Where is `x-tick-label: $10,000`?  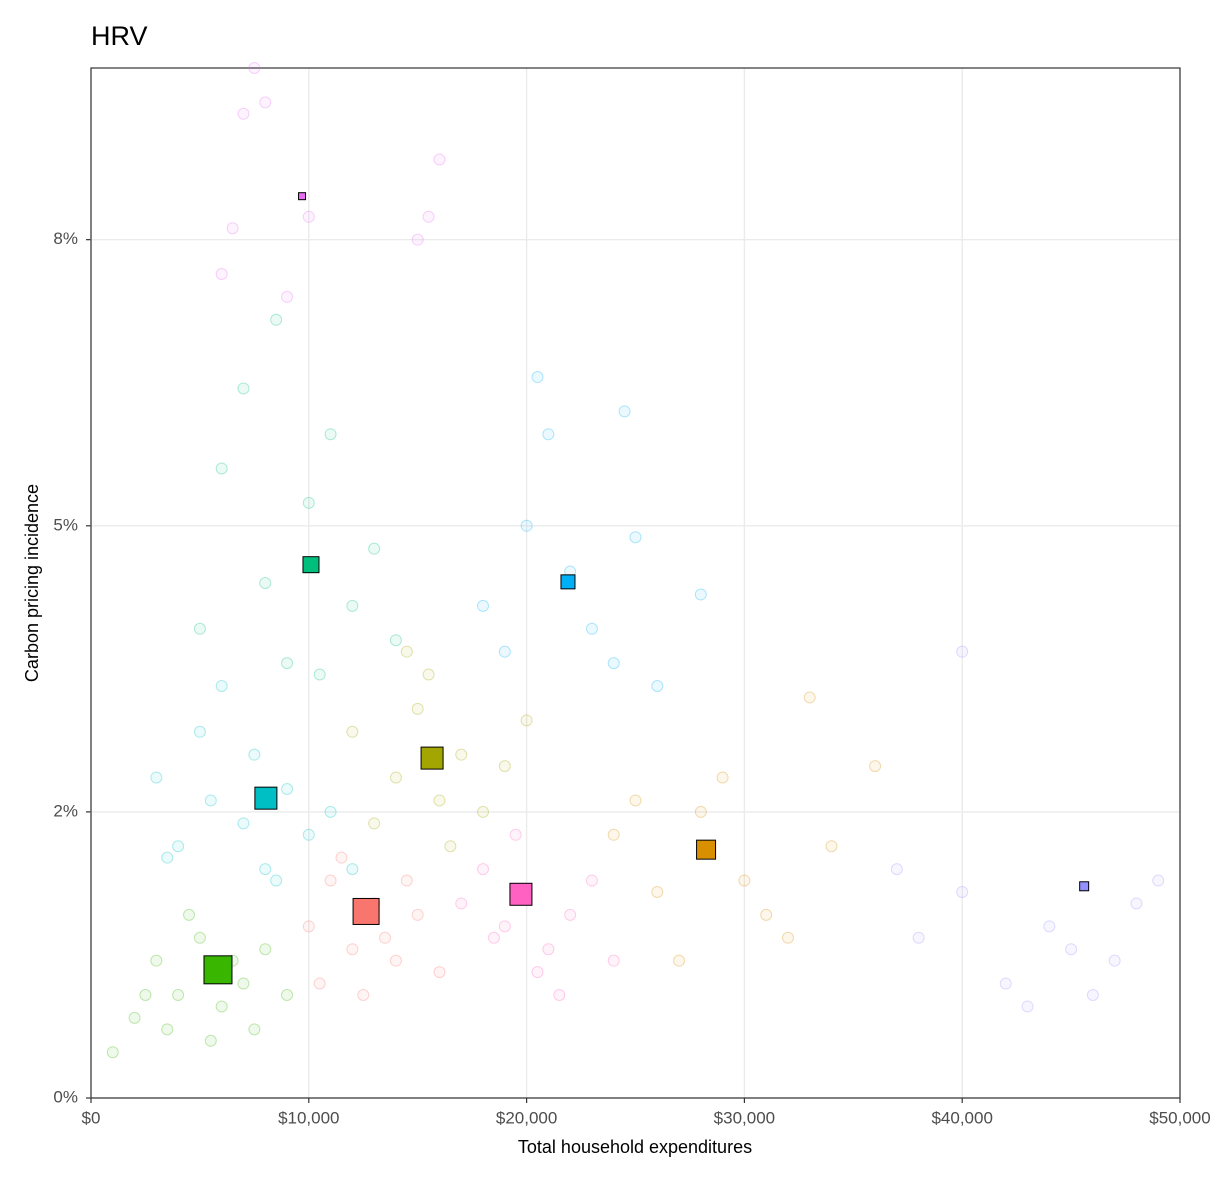
x-tick-label: $10,000 is located at coordinates (308, 1117).